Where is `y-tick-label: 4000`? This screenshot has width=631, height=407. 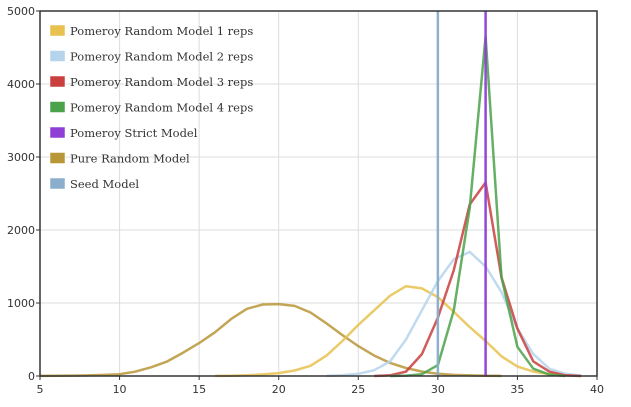 y-tick-label: 4000 is located at coordinates (21, 84).